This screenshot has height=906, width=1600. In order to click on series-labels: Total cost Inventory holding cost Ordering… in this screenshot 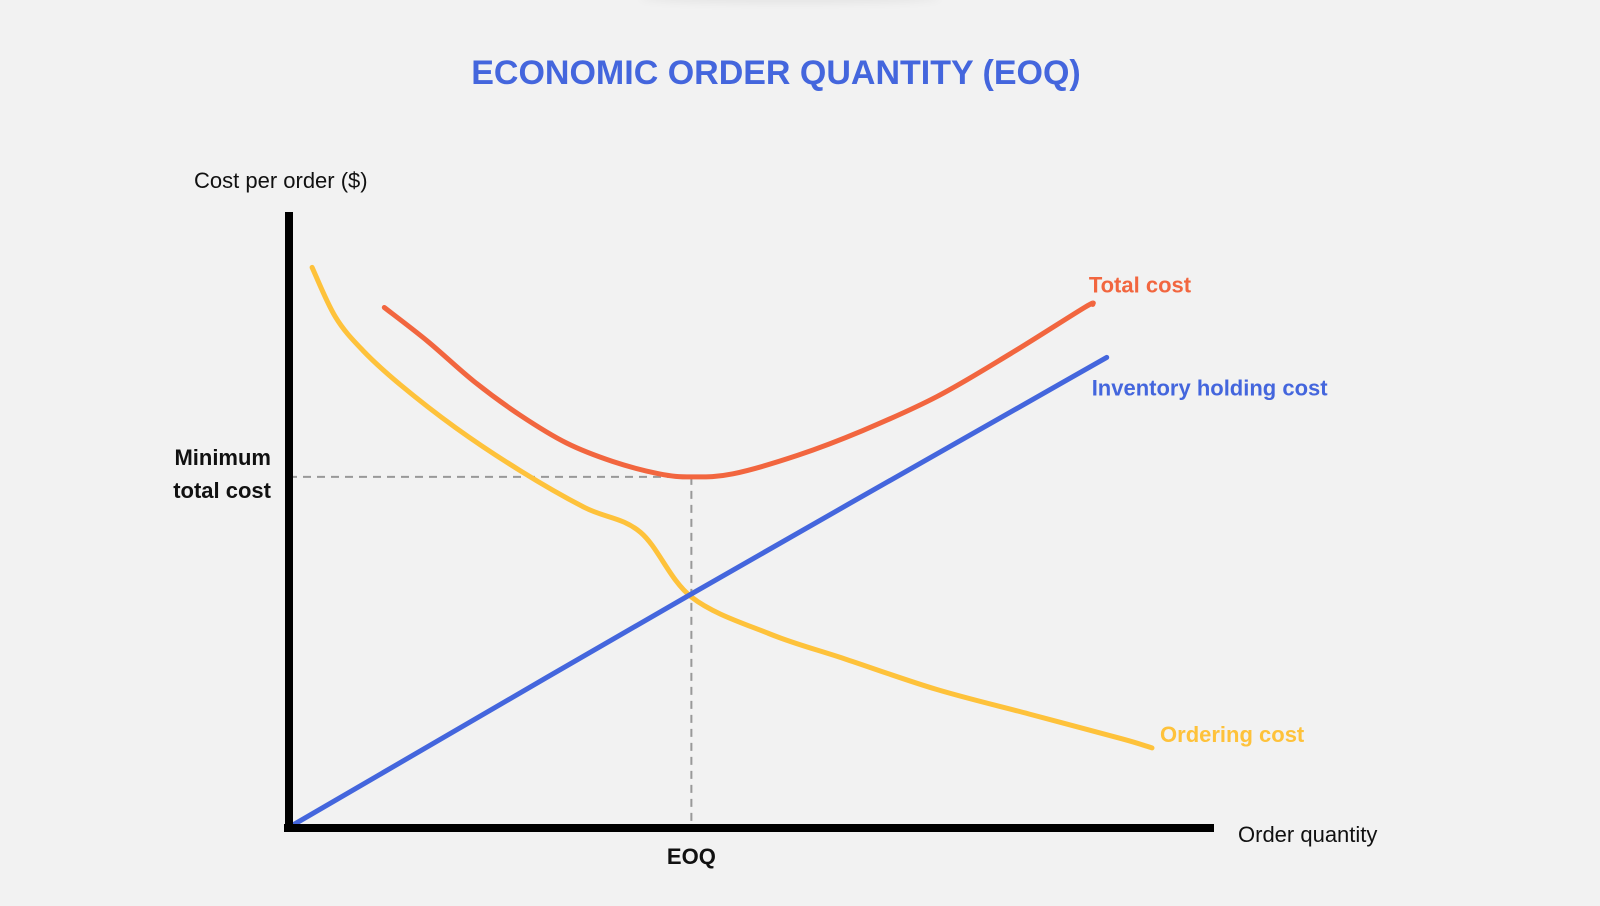, I will do `click(1208, 509)`.